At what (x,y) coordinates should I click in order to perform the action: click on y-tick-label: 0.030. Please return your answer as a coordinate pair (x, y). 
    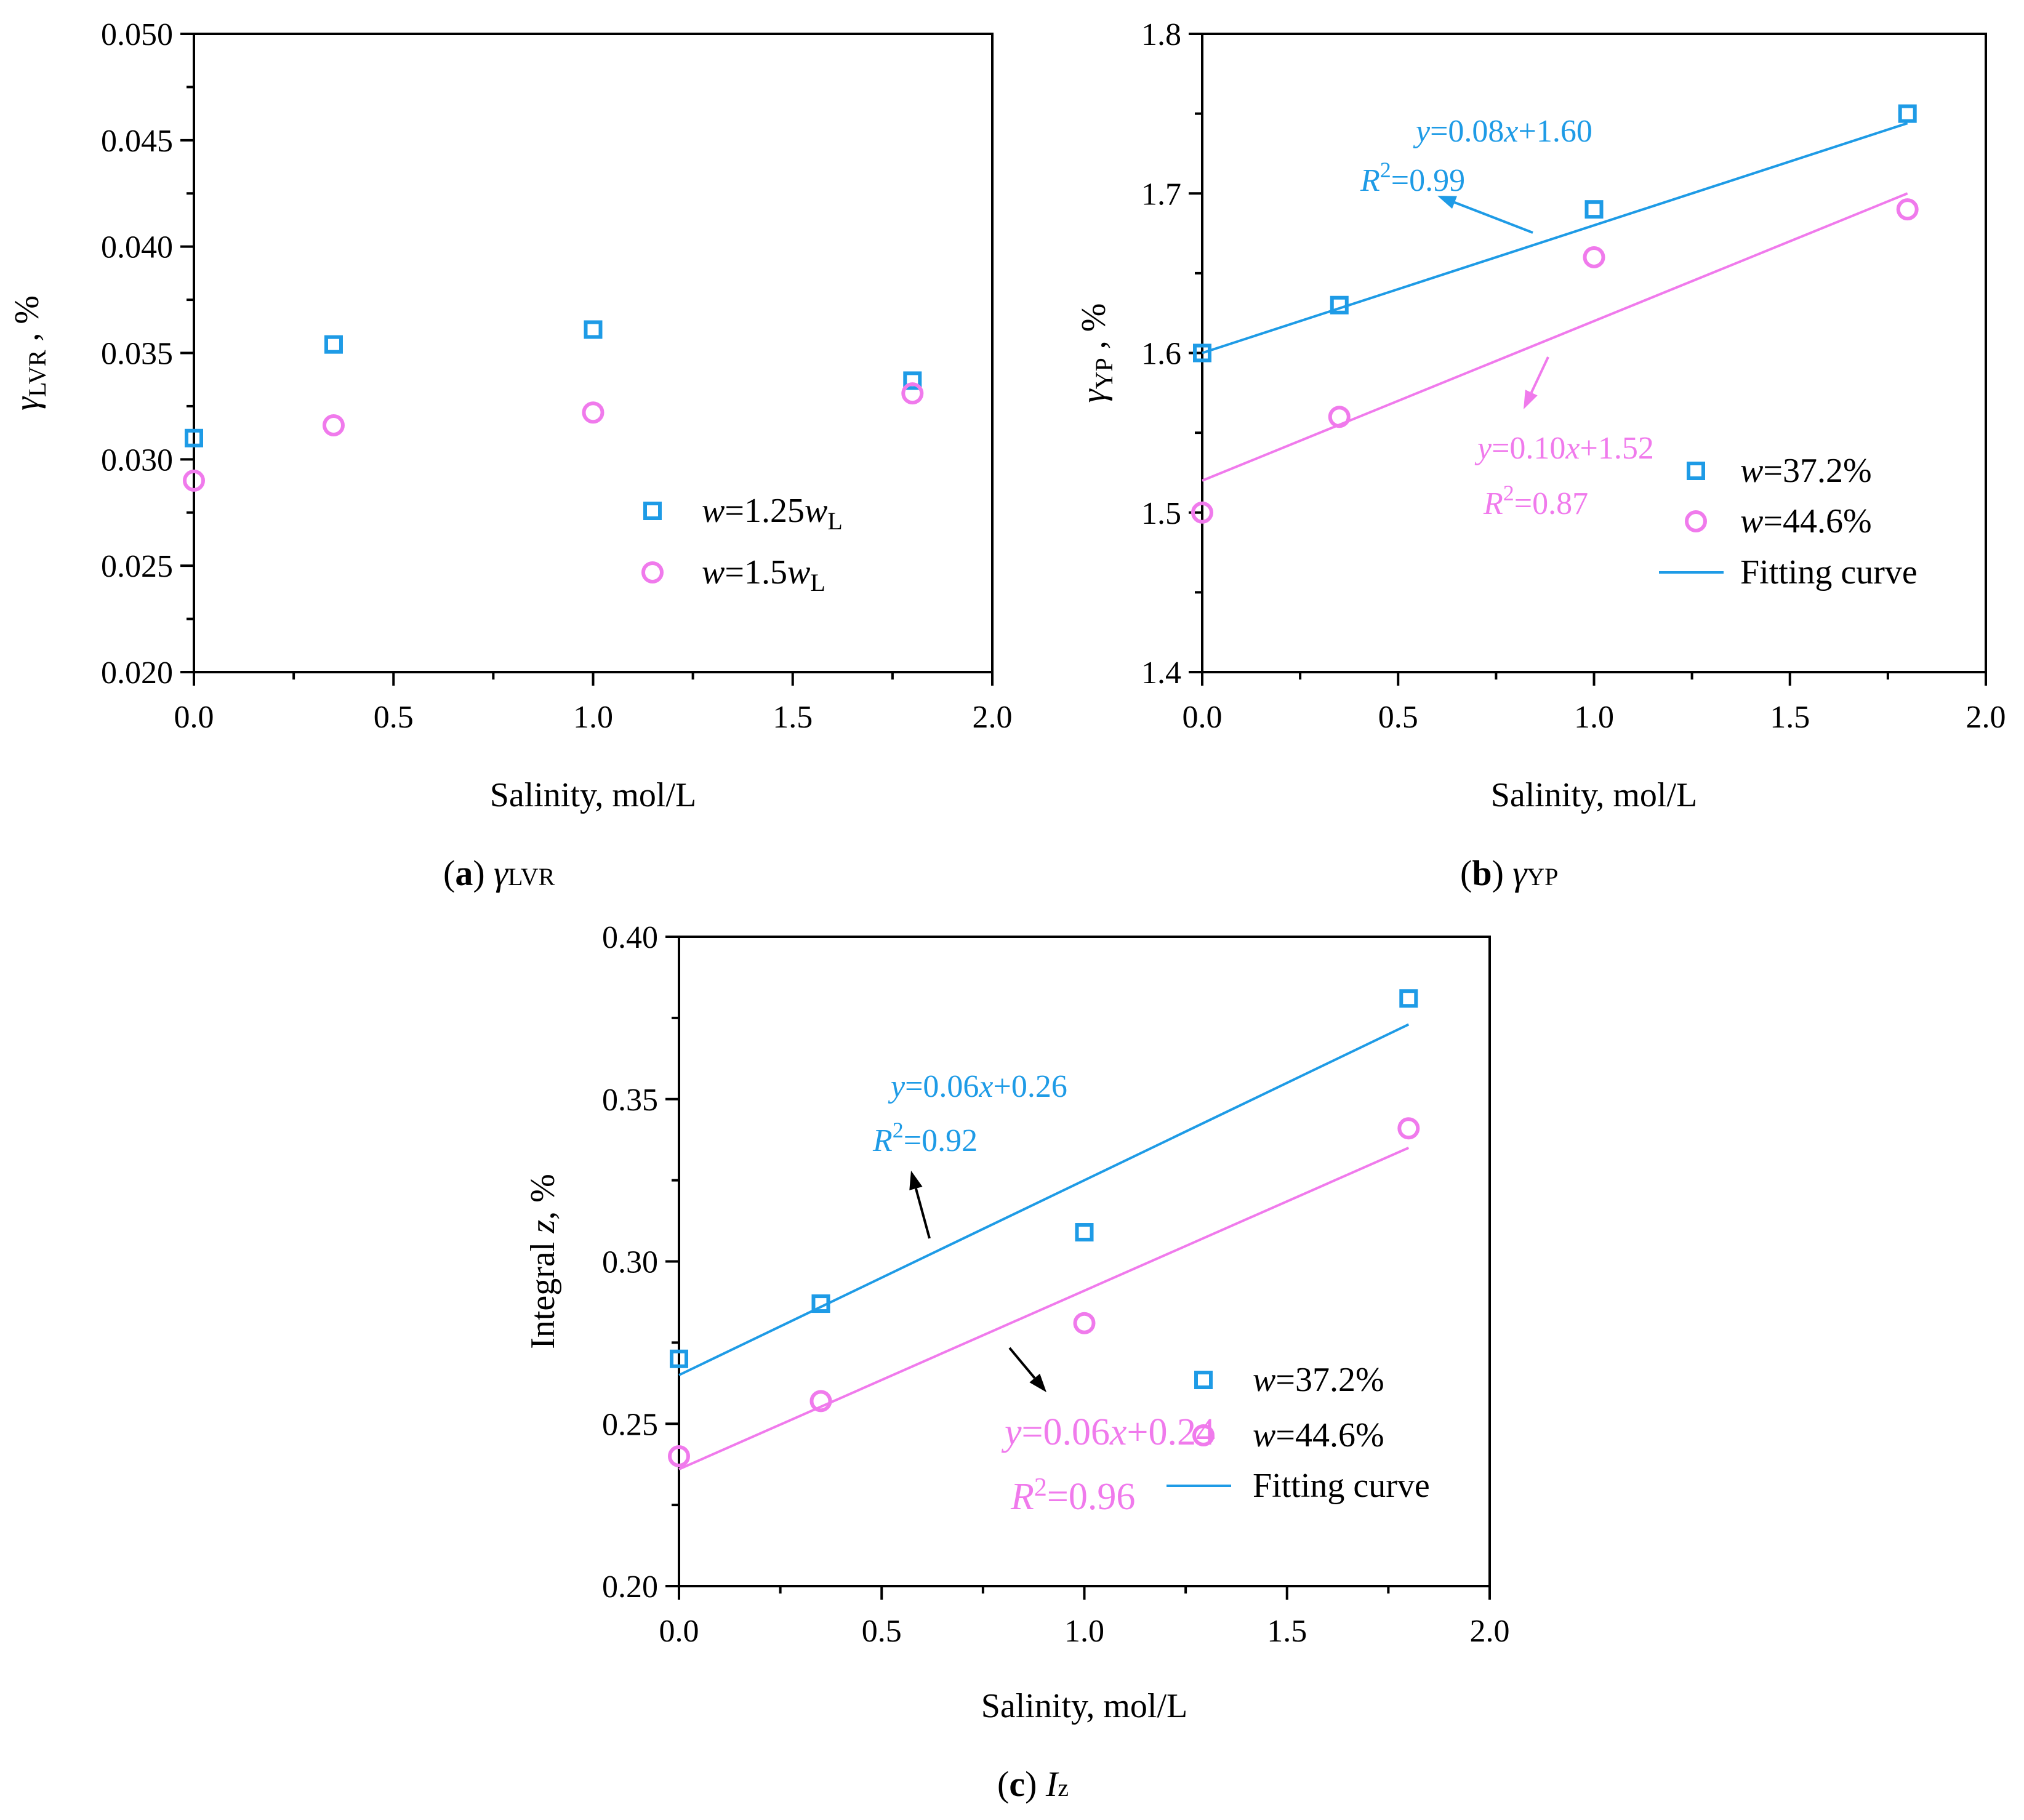
    Looking at the image, I should click on (137, 461).